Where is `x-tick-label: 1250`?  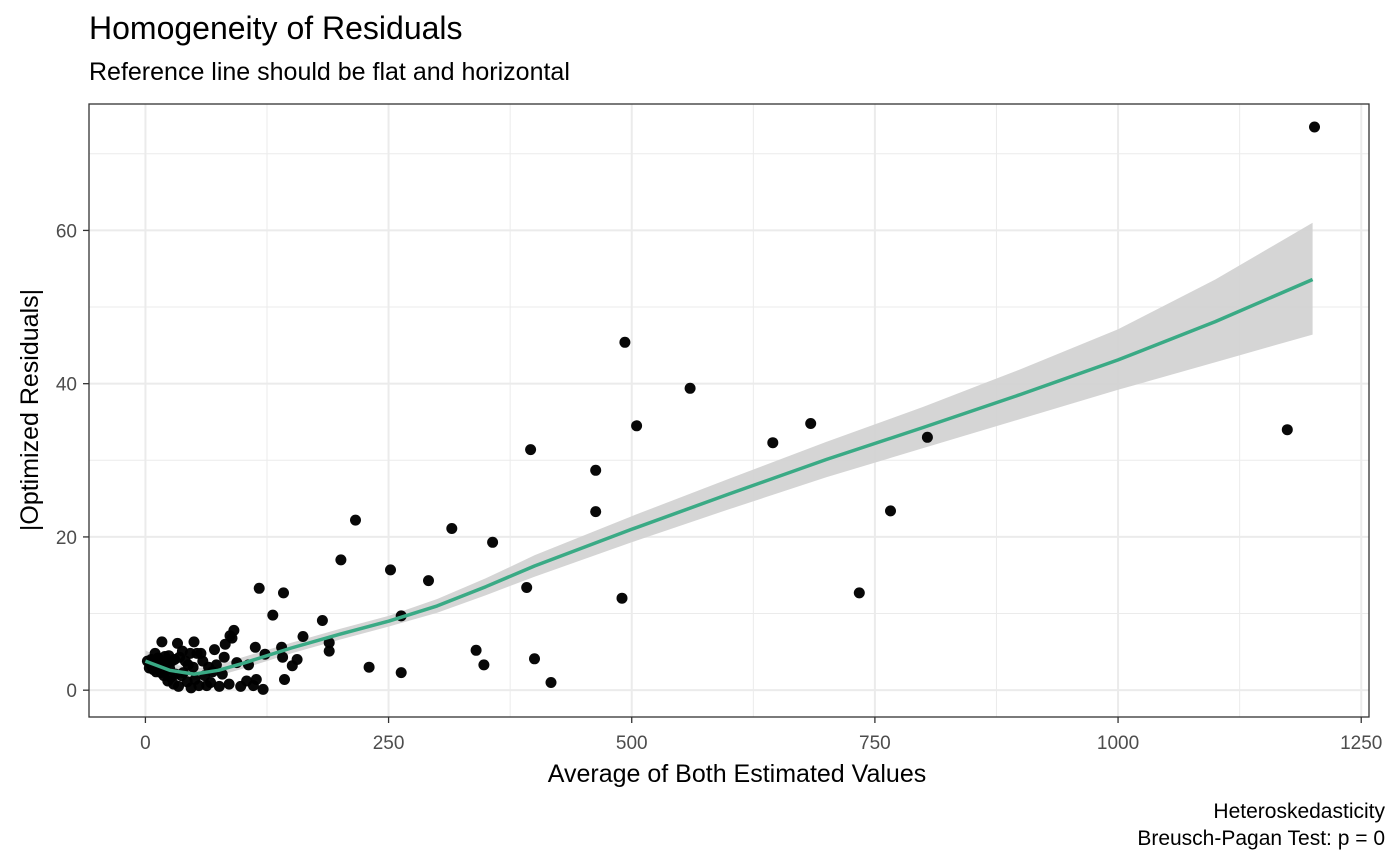
x-tick-label: 1250 is located at coordinates (1361, 743).